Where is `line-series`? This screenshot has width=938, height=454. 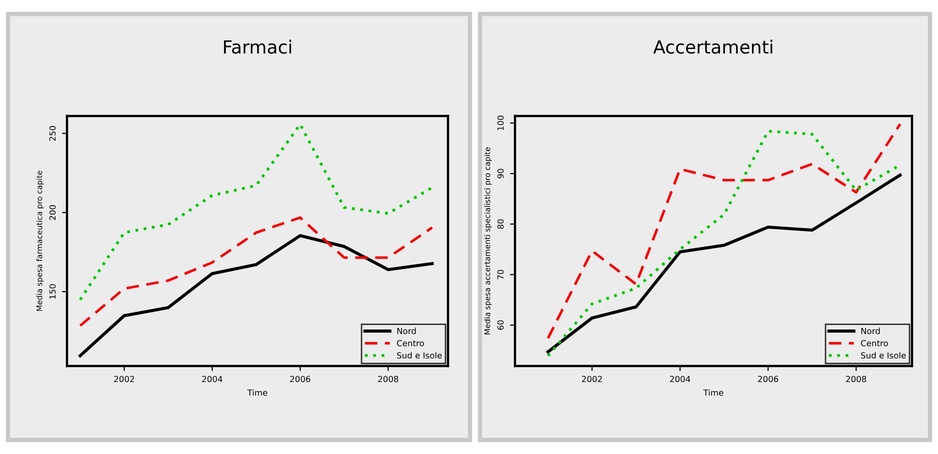 line-series is located at coordinates (256, 271).